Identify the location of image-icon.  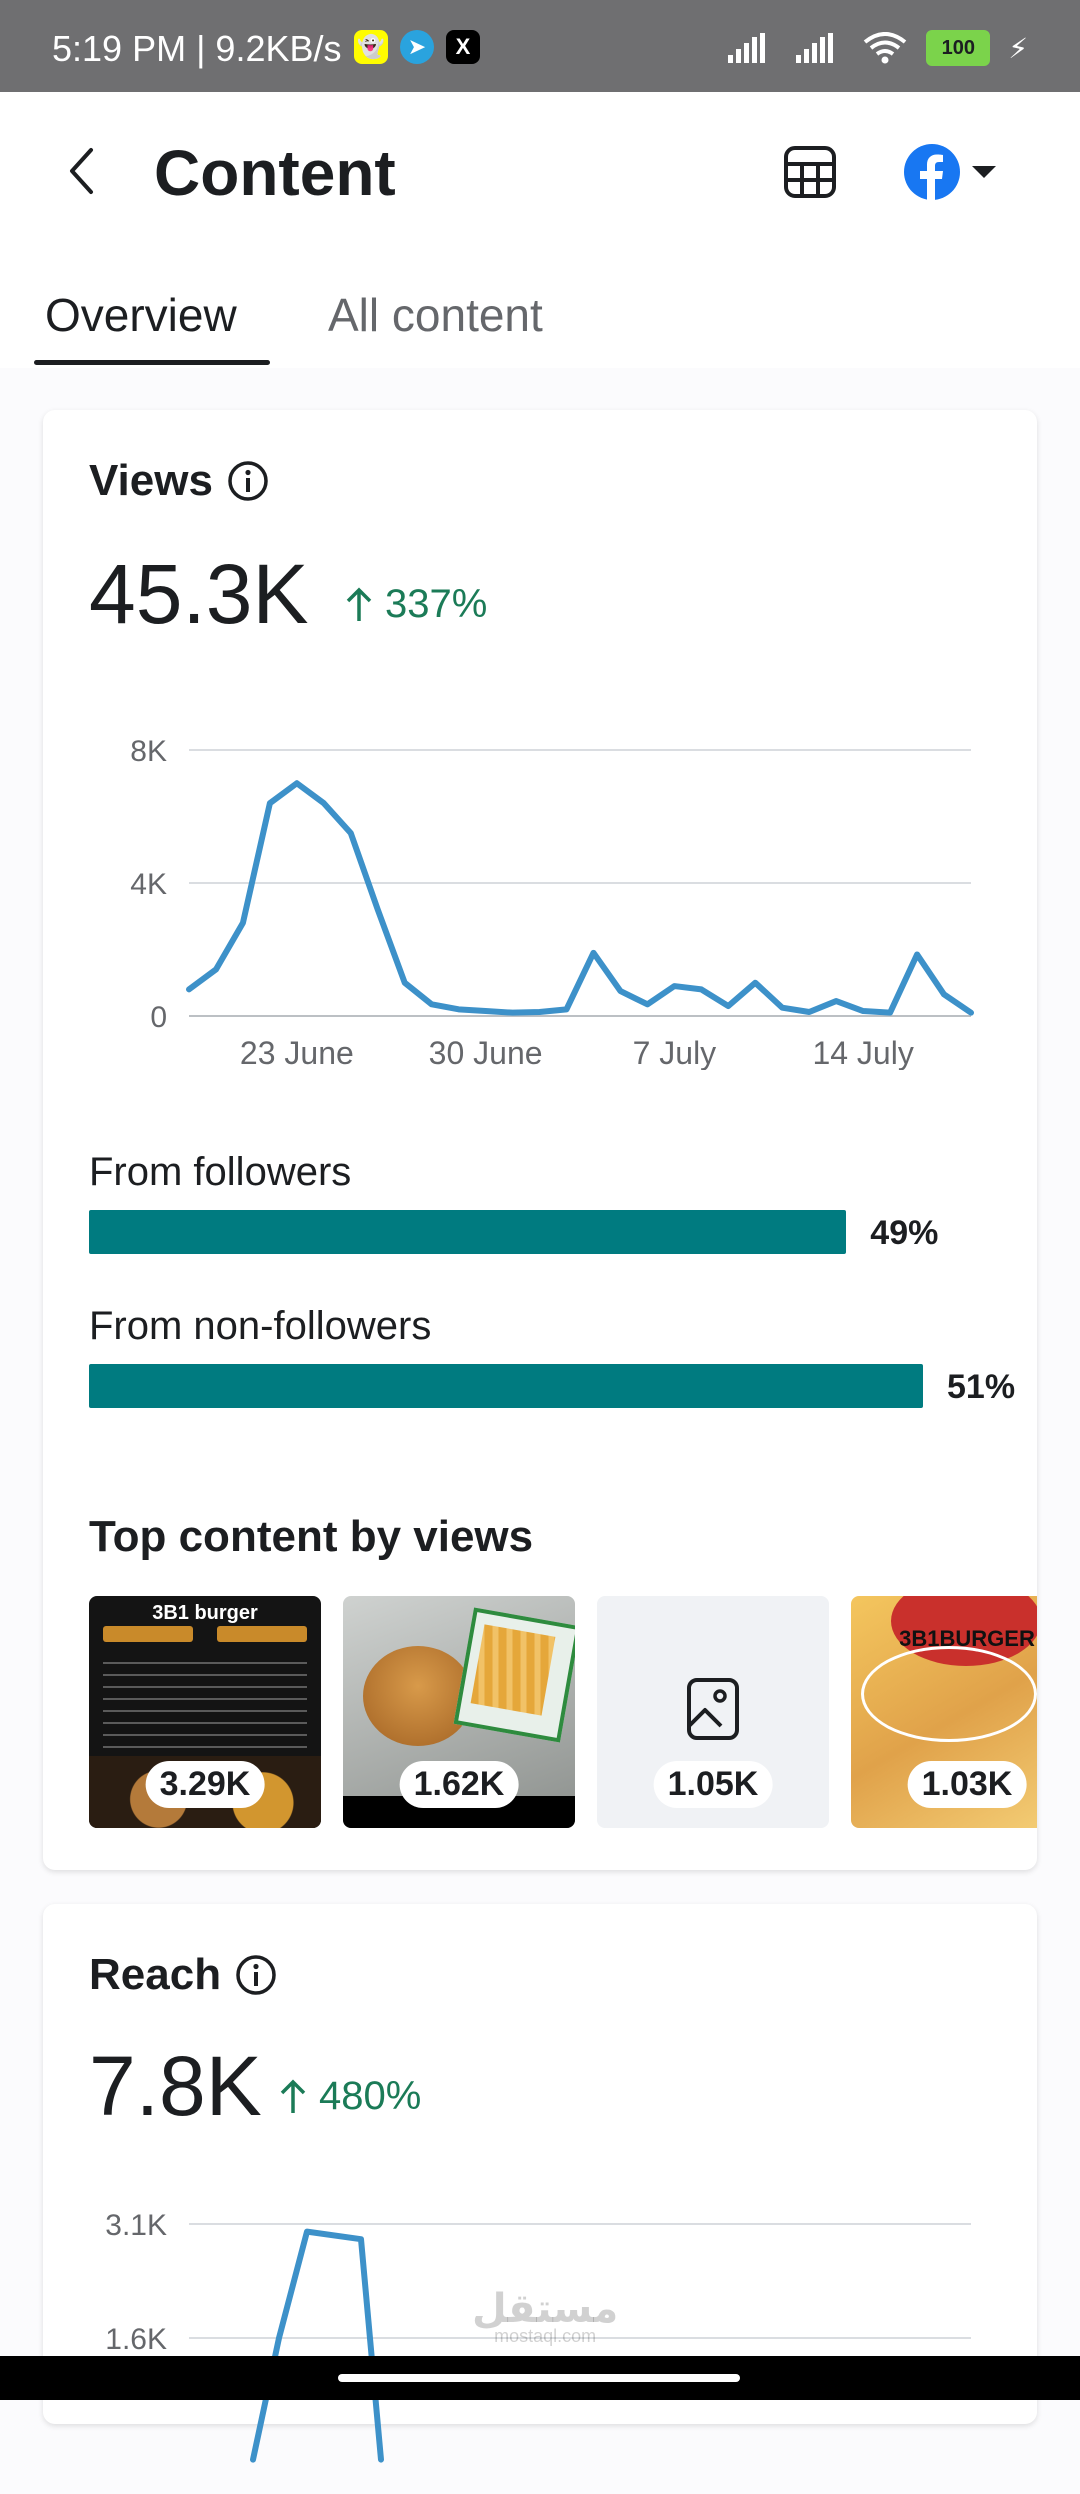
(713, 1709).